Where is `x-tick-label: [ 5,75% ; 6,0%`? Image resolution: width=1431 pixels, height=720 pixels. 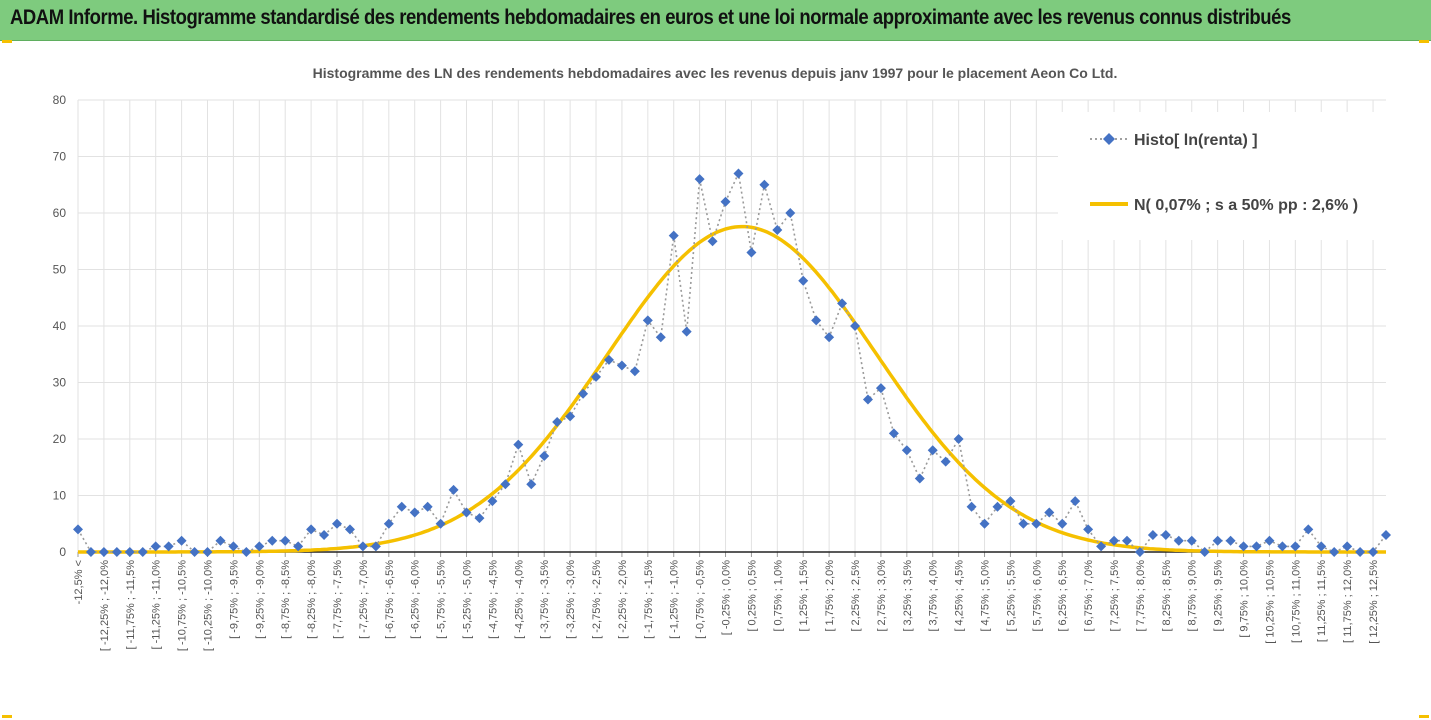 x-tick-label: [ 5,75% ; 6,0% is located at coordinates (1037, 596).